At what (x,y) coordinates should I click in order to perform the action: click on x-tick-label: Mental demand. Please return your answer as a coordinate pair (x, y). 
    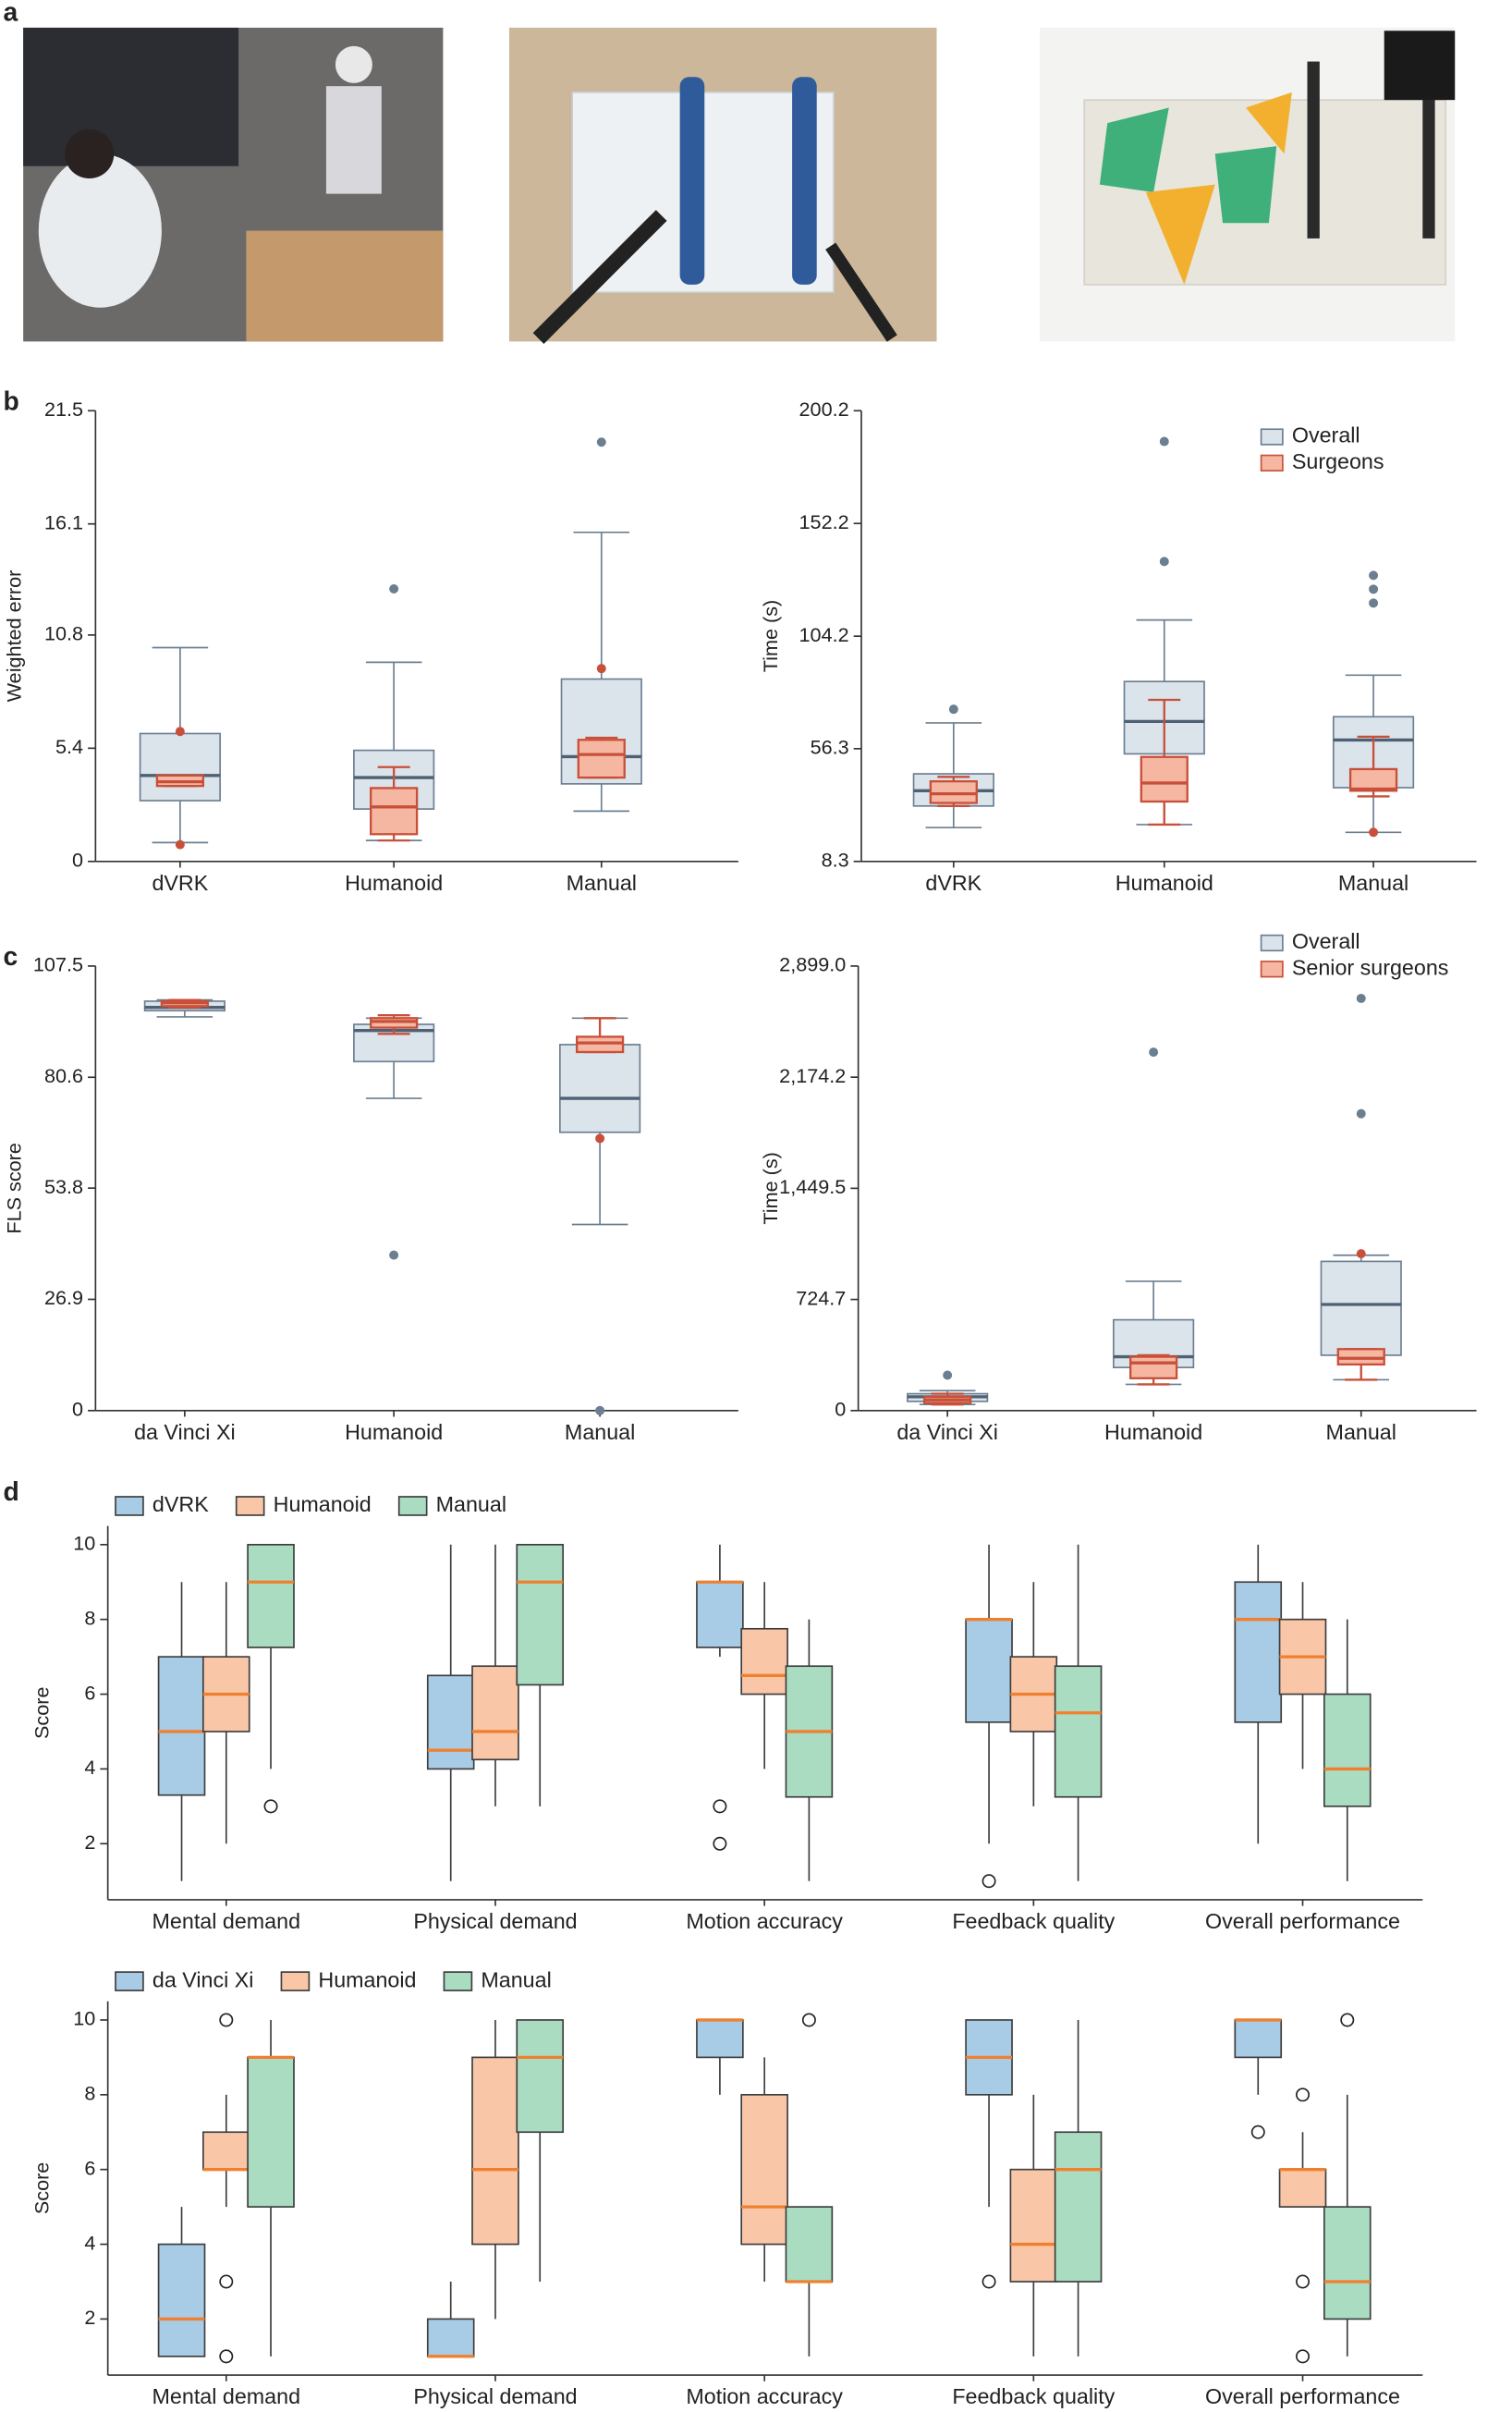
    Looking at the image, I should click on (226, 1921).